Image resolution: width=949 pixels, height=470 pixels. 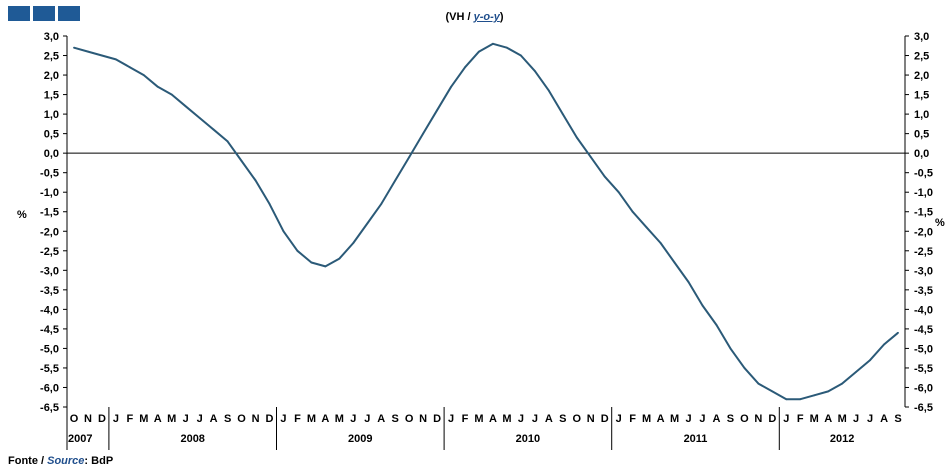 I want to click on y-tick-label-left: -5,5, so click(x=49, y=369).